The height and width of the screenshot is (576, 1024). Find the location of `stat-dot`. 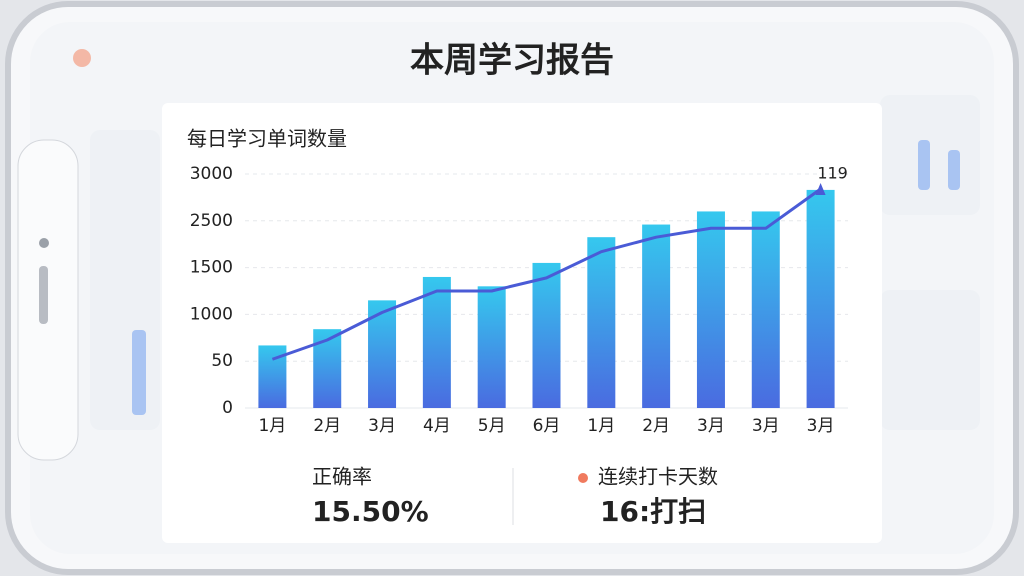

stat-dot is located at coordinates (583, 478).